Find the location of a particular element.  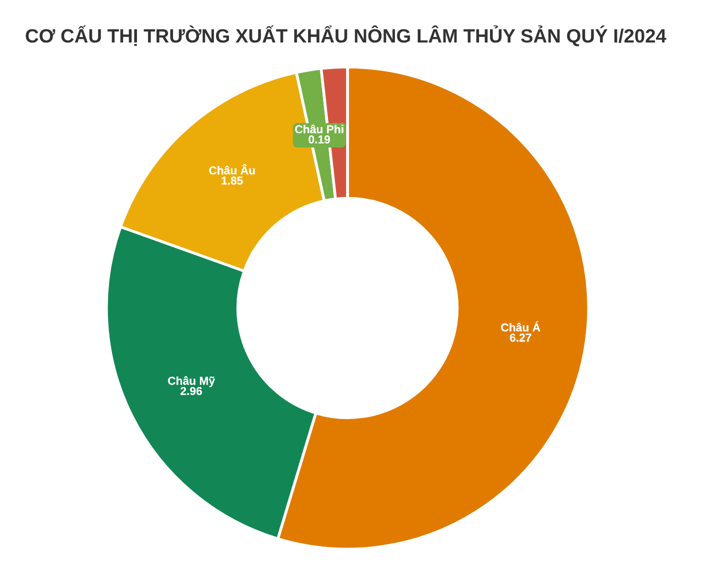

chart-title: CƠ CẤU THỊ TRƯỜNG XUẤT KHẨU NÔNG LÂM THỦY SẢN QUÝ I/2024 is located at coordinates (346, 35).